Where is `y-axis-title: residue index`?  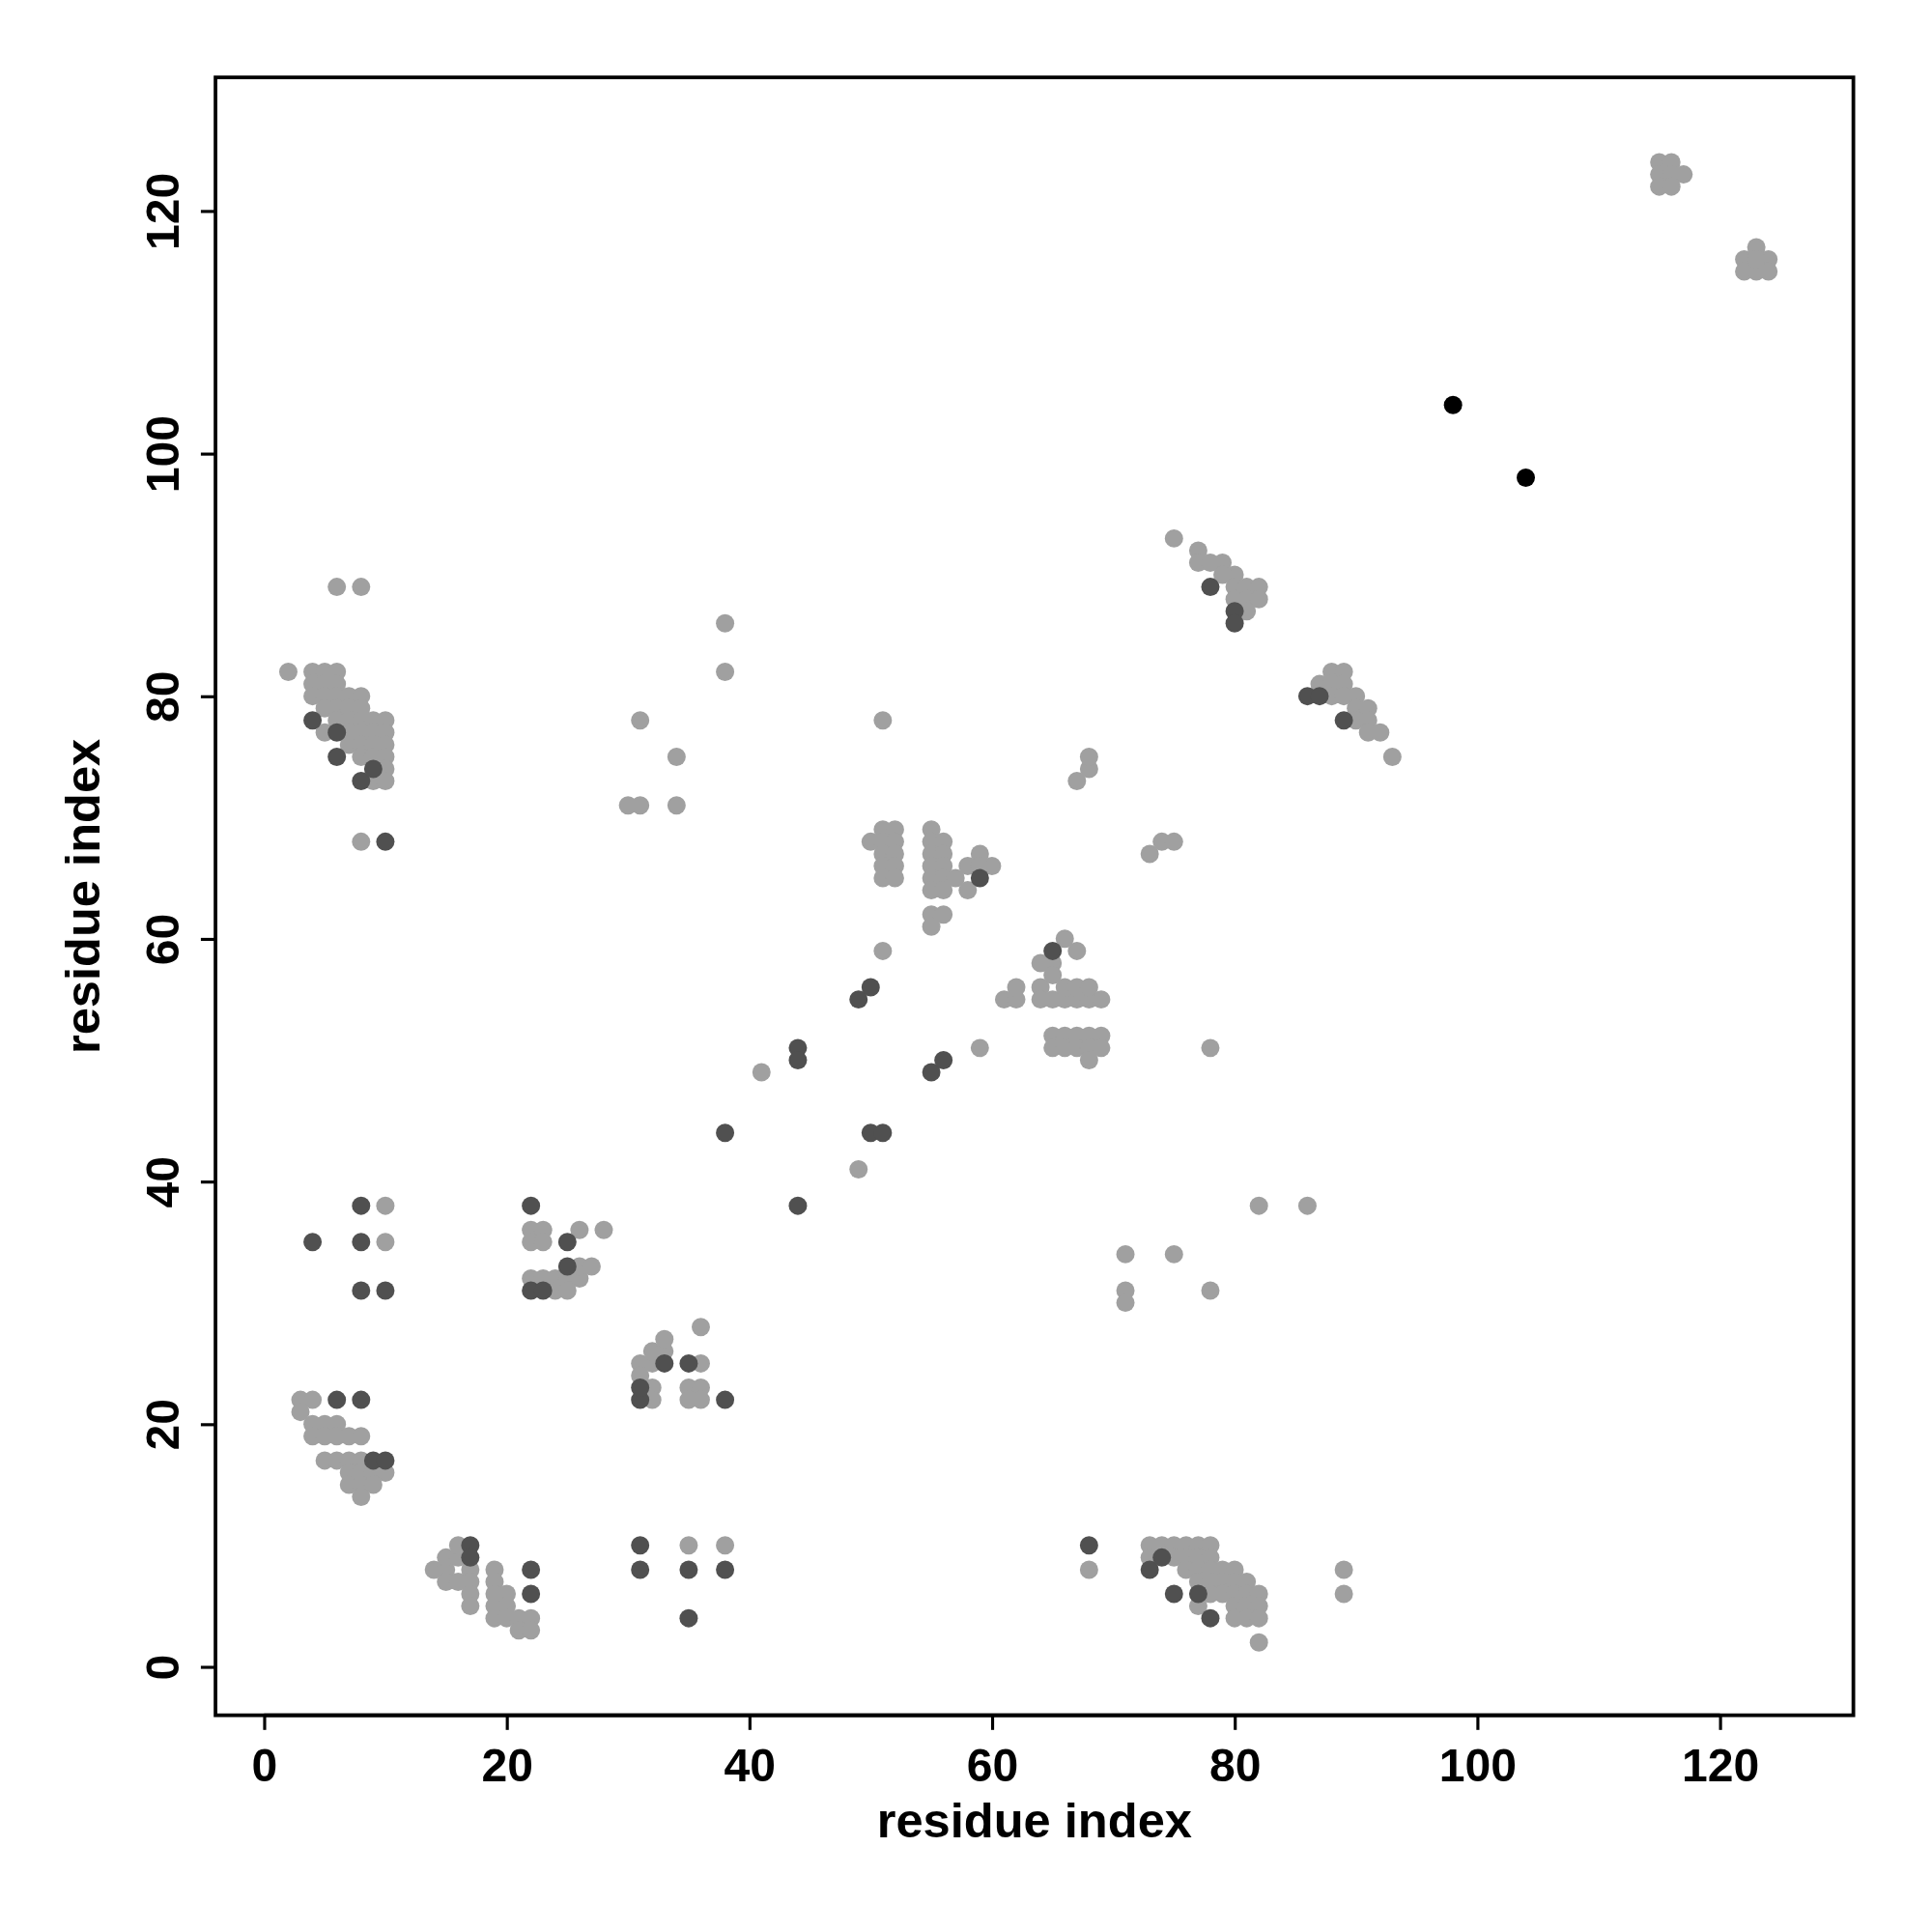 y-axis-title: residue index is located at coordinates (82, 896).